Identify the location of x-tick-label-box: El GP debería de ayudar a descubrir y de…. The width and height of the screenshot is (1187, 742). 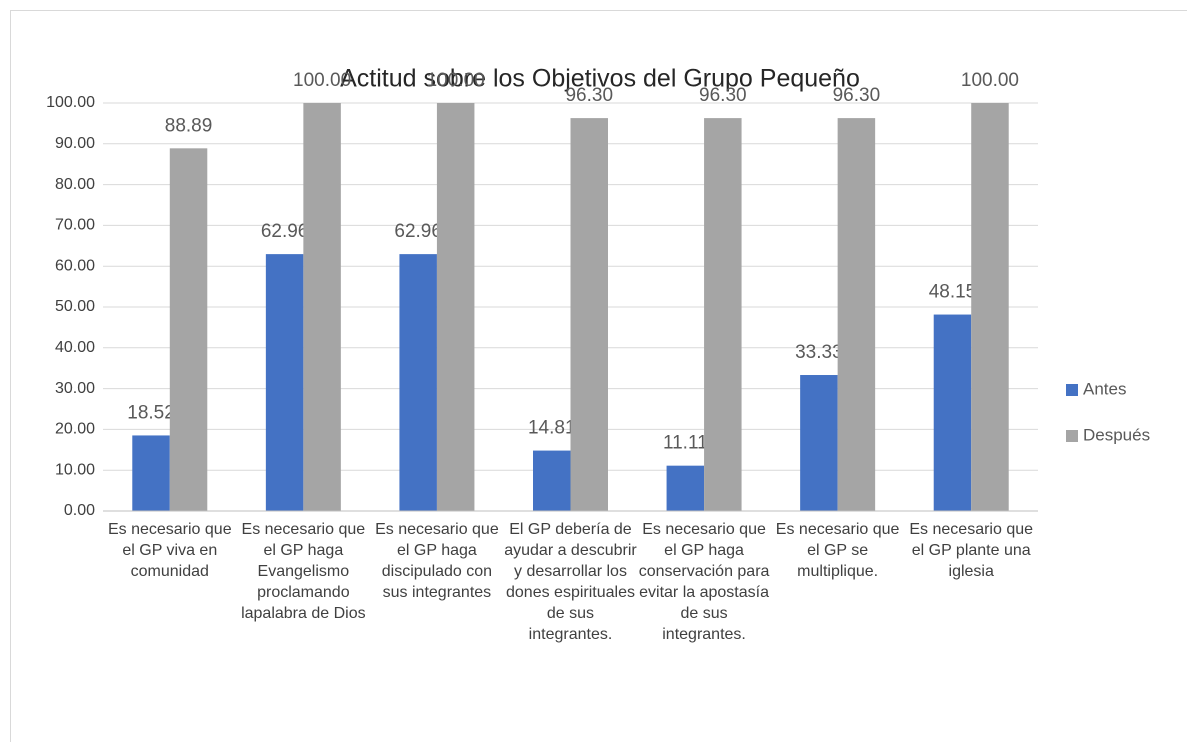
(570, 582).